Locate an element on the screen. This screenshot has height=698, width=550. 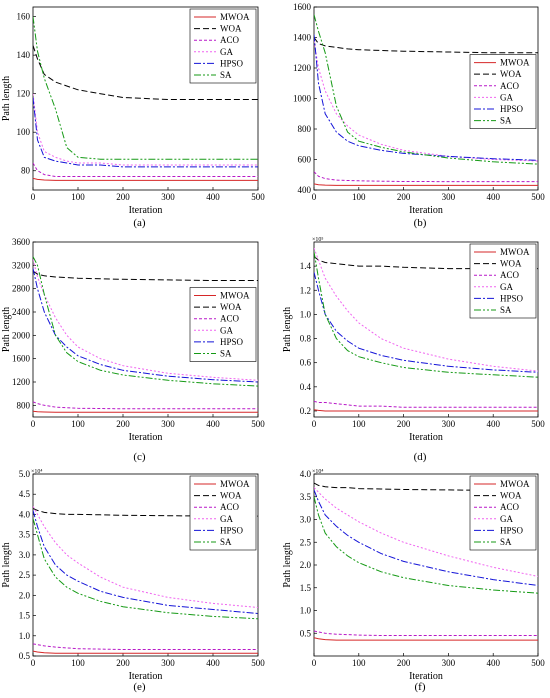
legend-box is located at coordinates (223, 46).